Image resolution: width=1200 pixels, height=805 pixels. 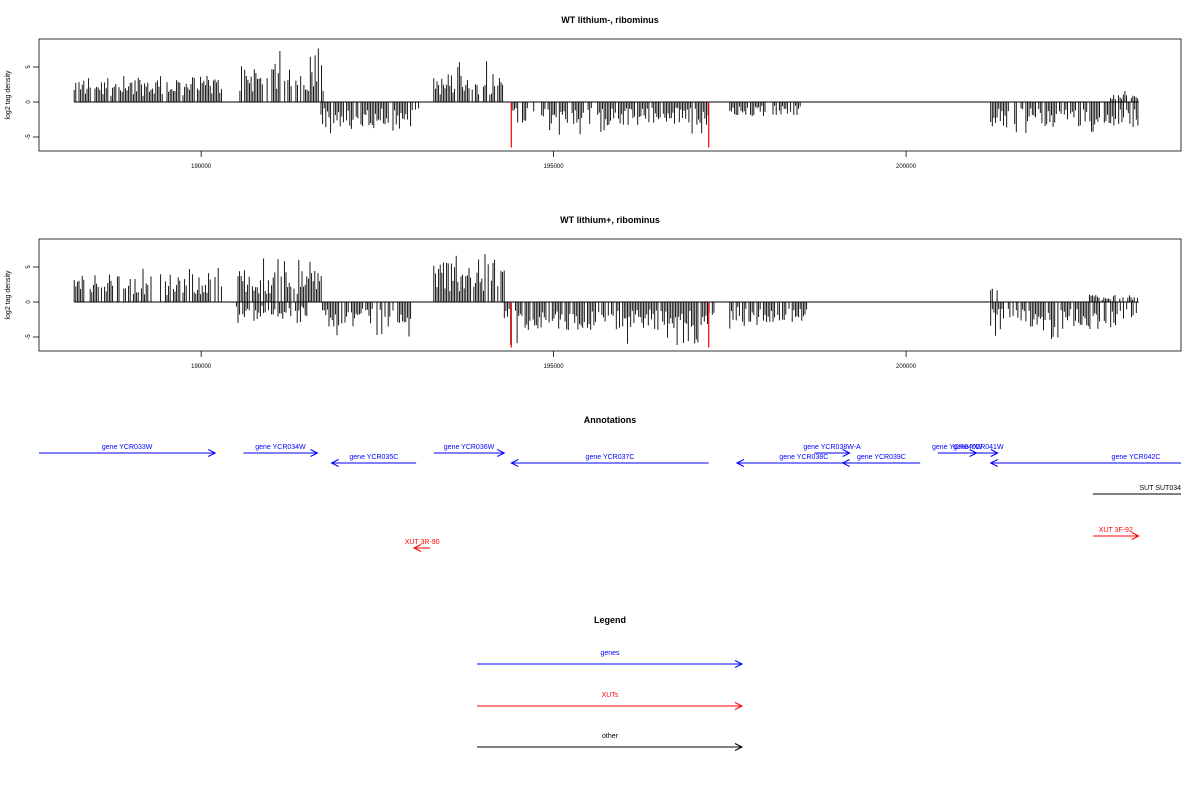 I want to click on feature-label: gene YCR038W-A, so click(x=832, y=447).